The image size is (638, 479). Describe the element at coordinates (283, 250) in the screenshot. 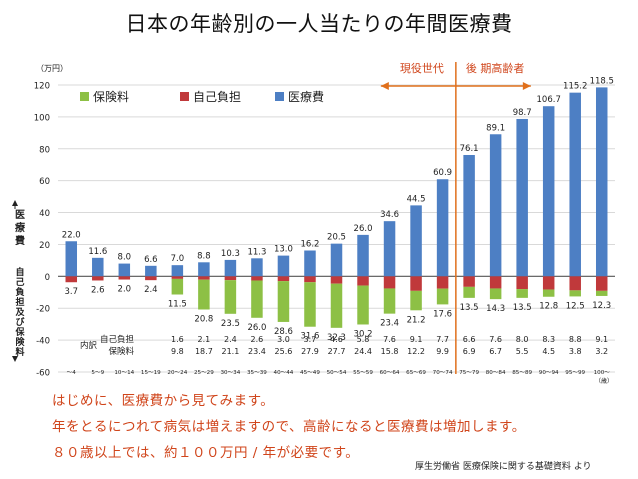

I see `medical-value-label: 13.0` at that location.